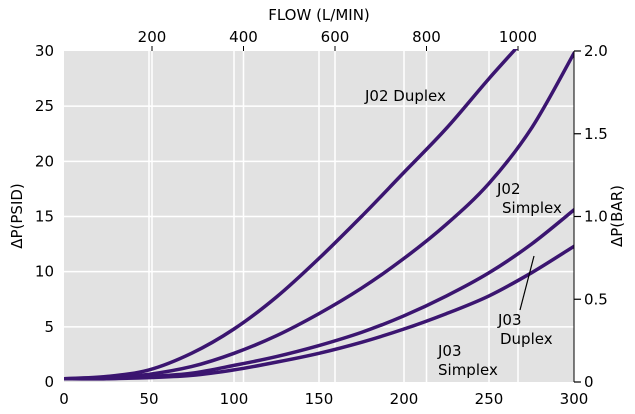  I want to click on series-annotation-j02-simplex: J02, so click(508, 189).